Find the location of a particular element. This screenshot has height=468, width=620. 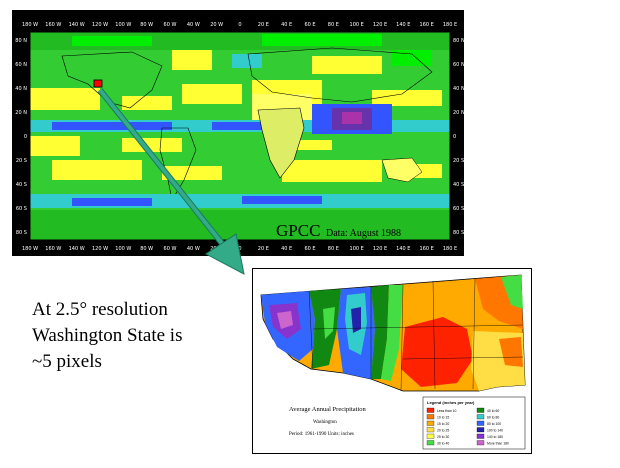

wa-map-subtitle: Washington is located at coordinates (325, 422).